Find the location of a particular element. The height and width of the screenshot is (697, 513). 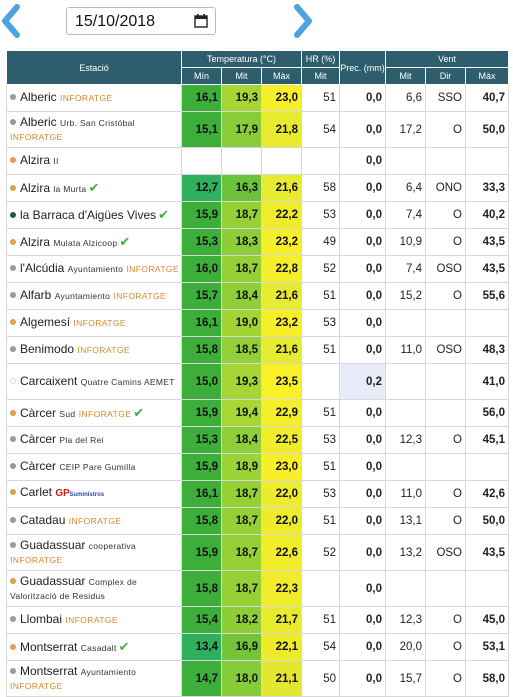

table-row: Alzira II 0,0 is located at coordinates (257, 161).